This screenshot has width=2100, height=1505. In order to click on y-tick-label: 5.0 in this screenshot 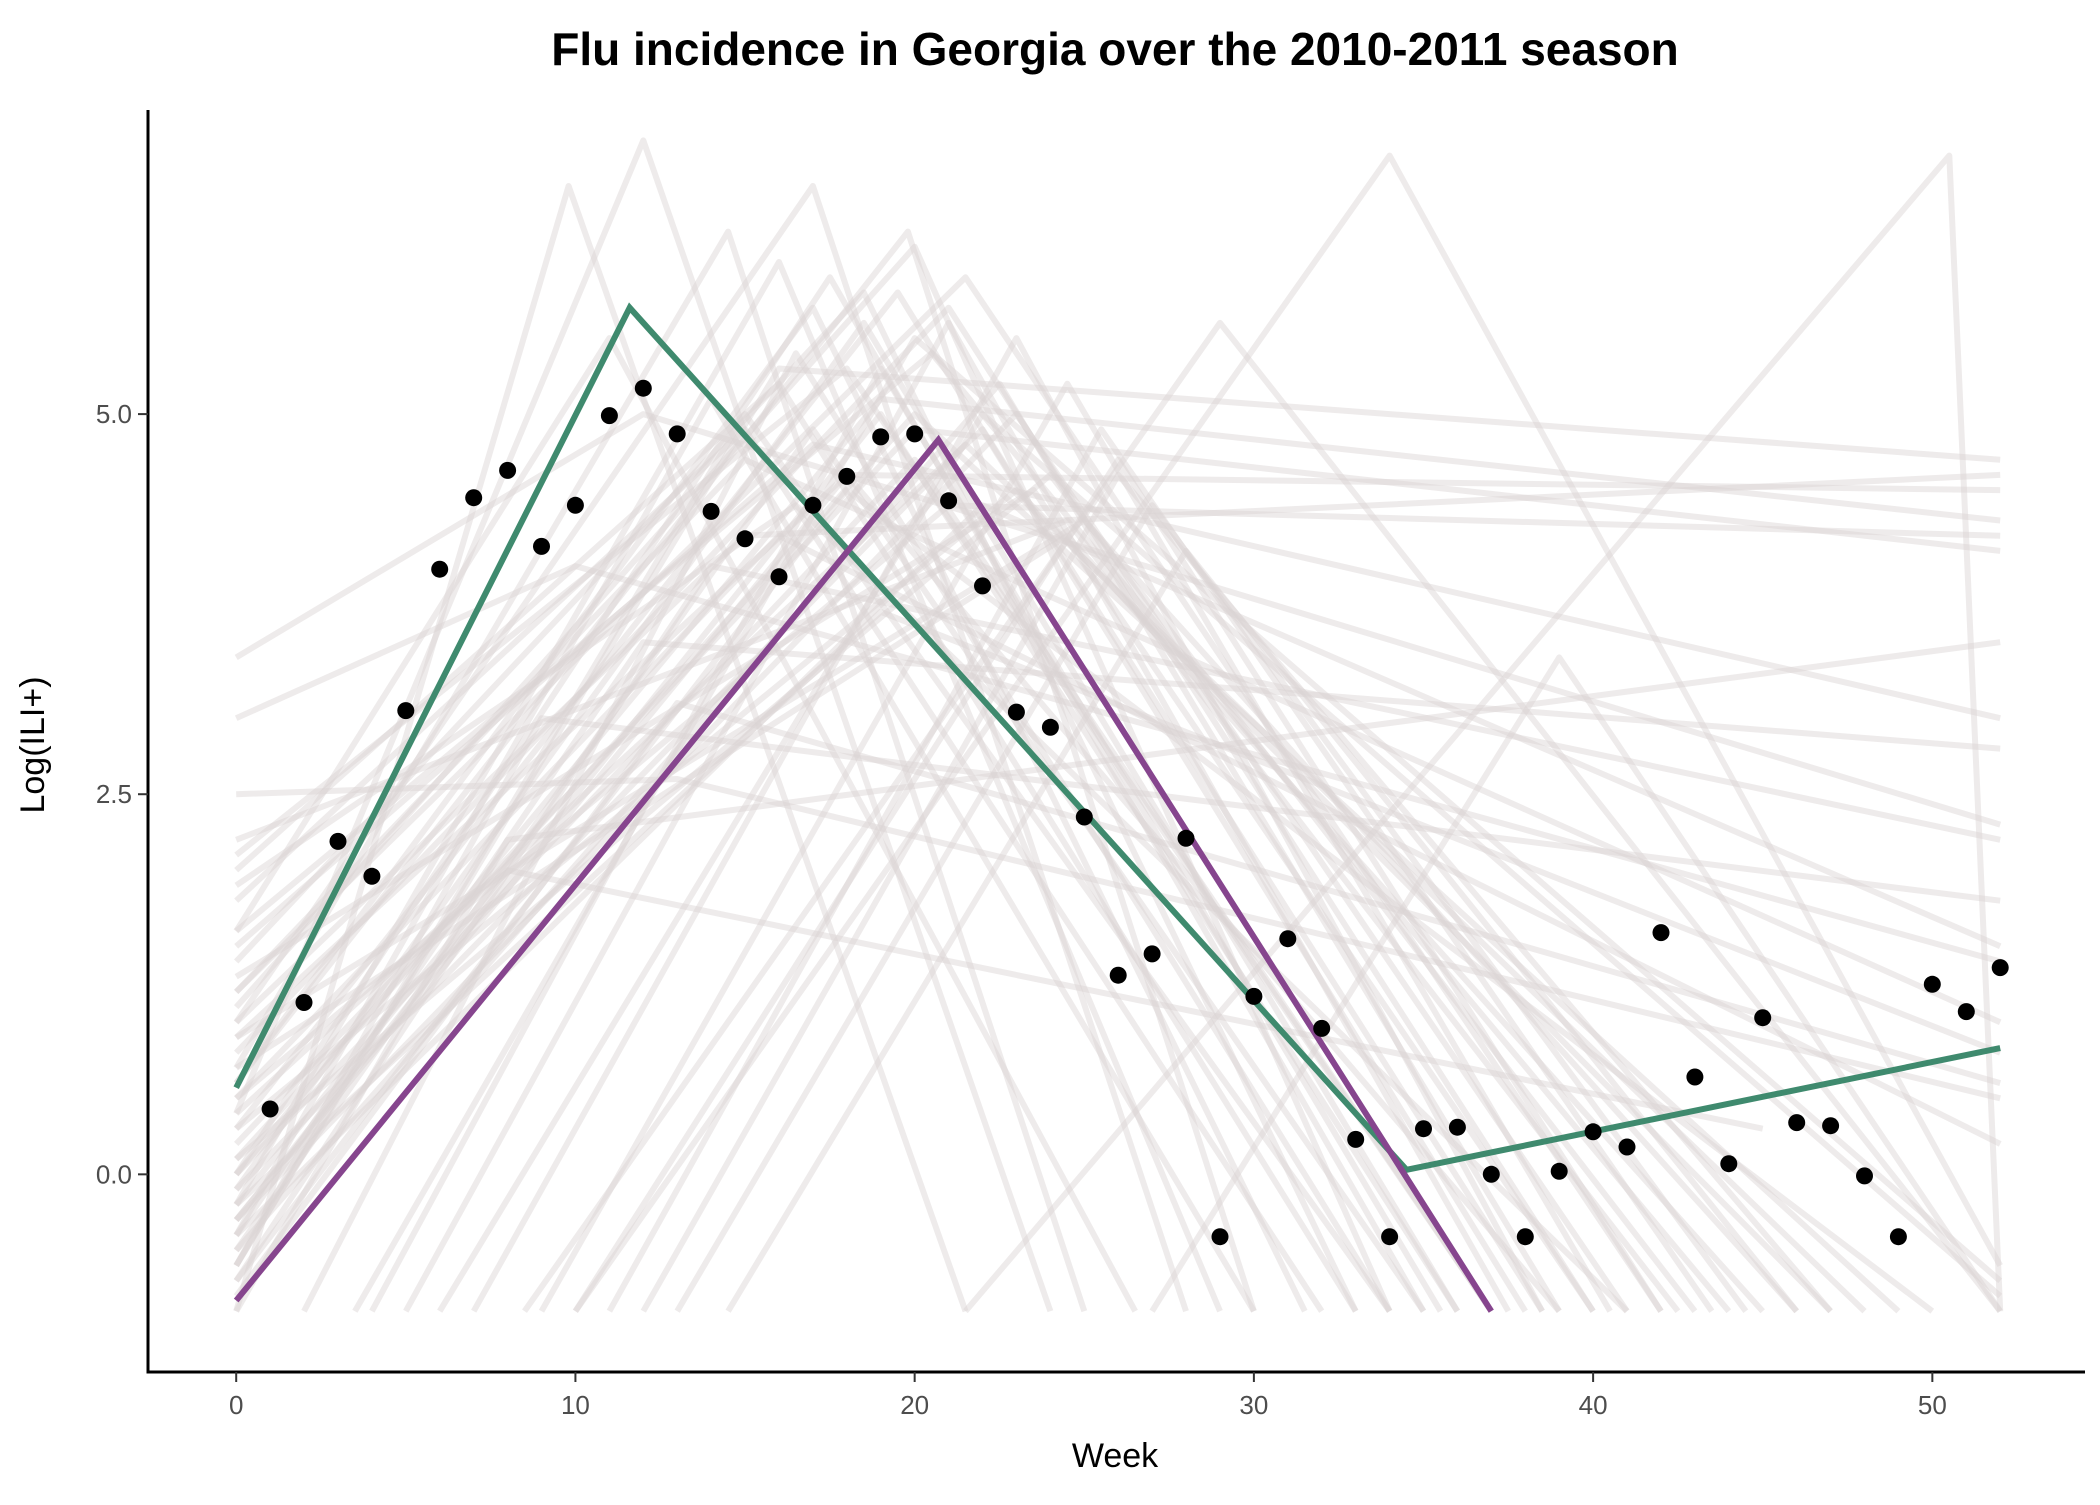, I will do `click(114, 414)`.